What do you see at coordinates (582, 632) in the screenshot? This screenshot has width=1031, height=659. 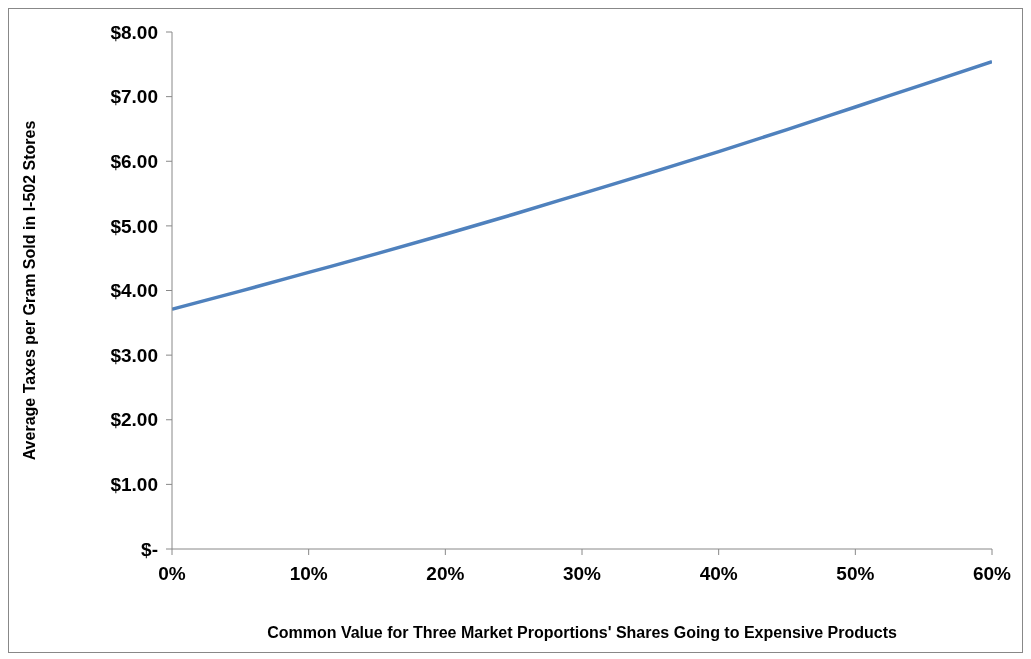 I see `x-axis-title: Common Value for Three Market Proportions' Shares Going to Expensive Products` at bounding box center [582, 632].